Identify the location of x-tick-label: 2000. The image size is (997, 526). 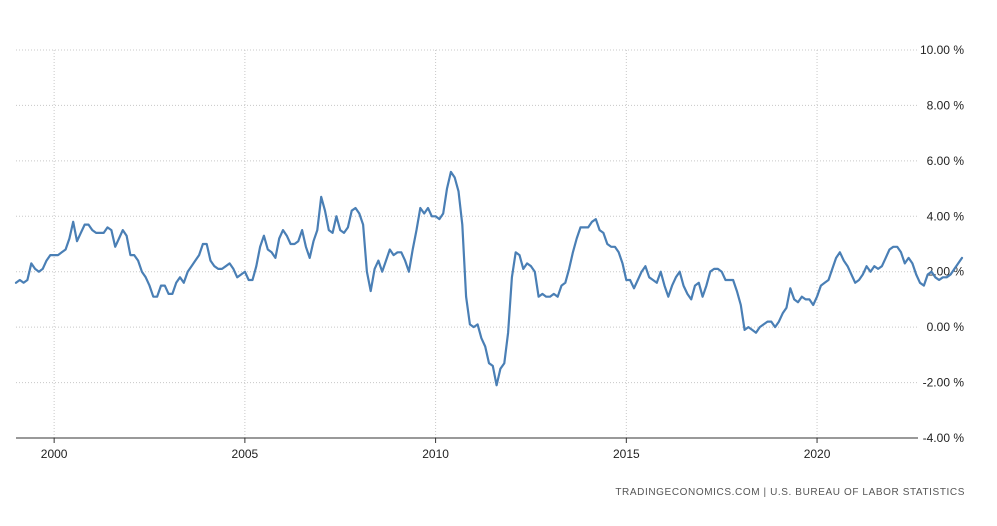
(54, 454).